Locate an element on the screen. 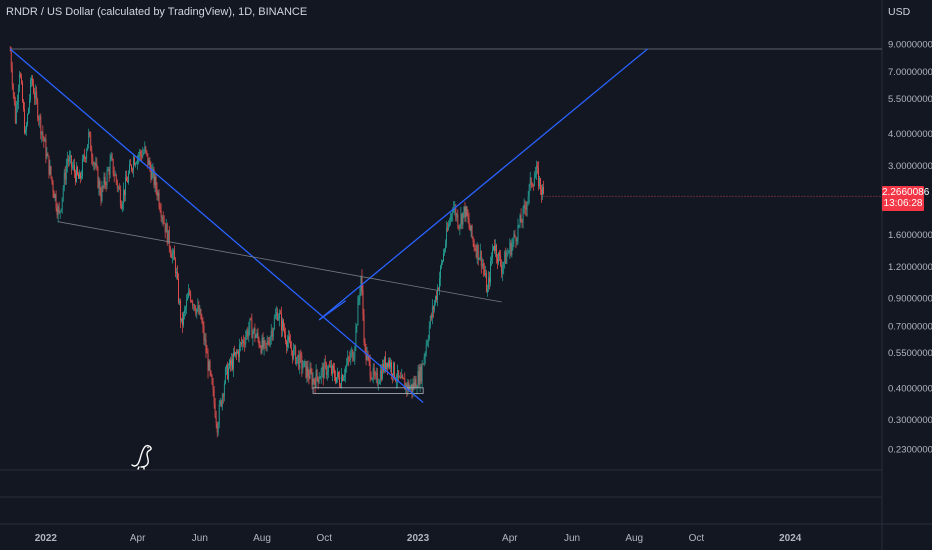  y-tick-label: 0.3000000 is located at coordinates (910, 420).